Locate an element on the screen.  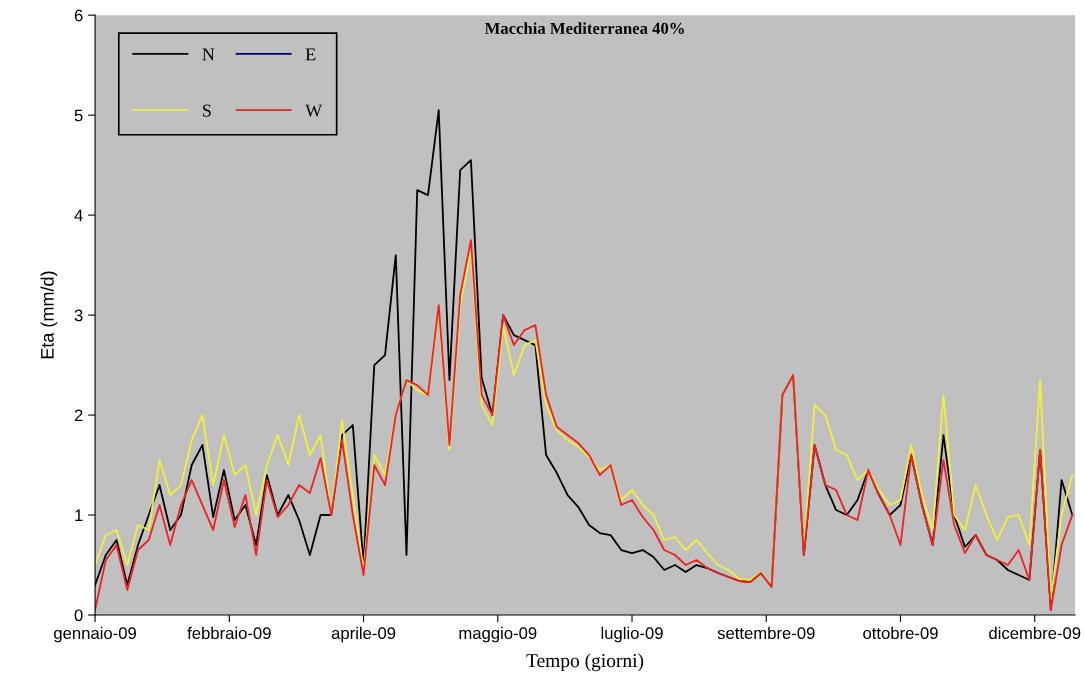
y-tick-label: 6 is located at coordinates (78, 15).